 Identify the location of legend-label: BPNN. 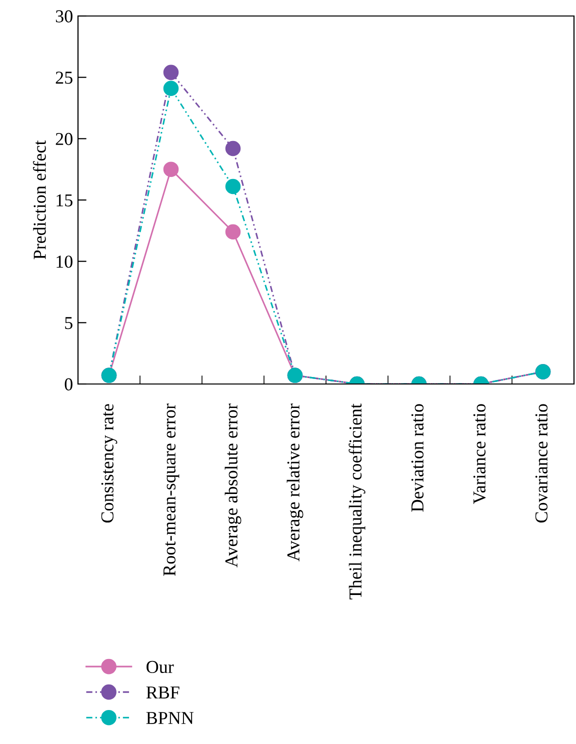
(170, 718).